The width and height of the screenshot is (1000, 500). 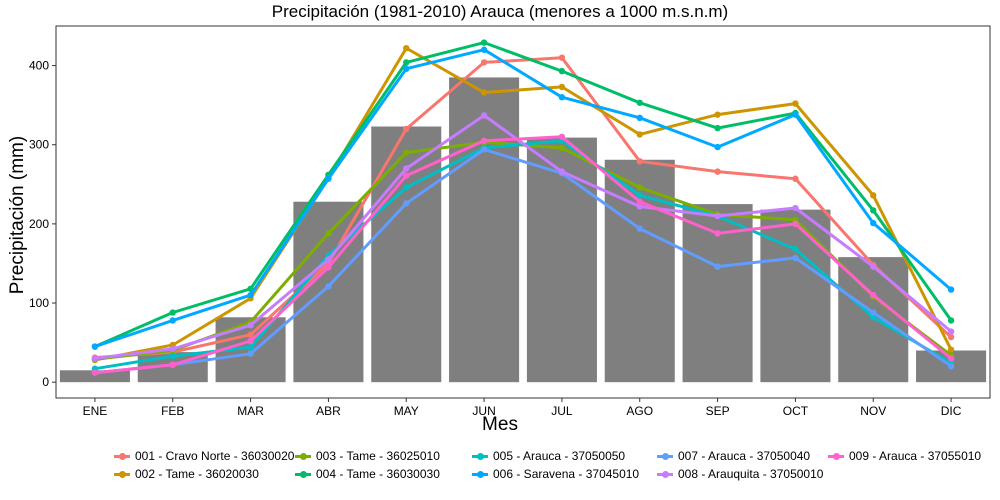 I want to click on bar-jul, so click(x=561, y=260).